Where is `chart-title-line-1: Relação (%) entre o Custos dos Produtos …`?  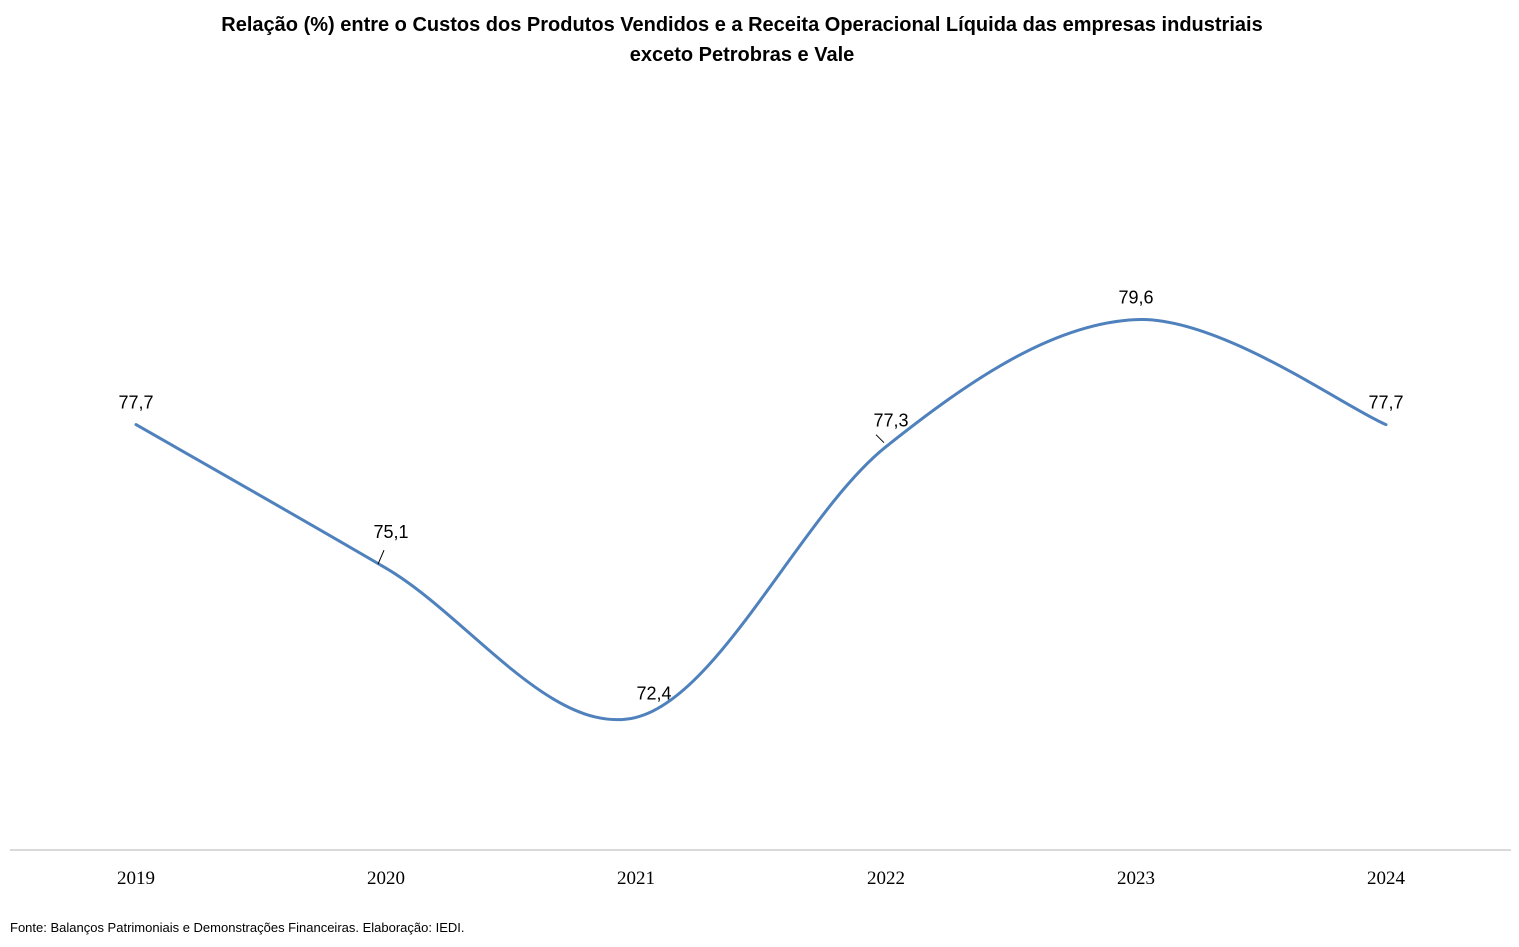
chart-title-line-1: Relação (%) entre o Custos dos Produtos … is located at coordinates (742, 25).